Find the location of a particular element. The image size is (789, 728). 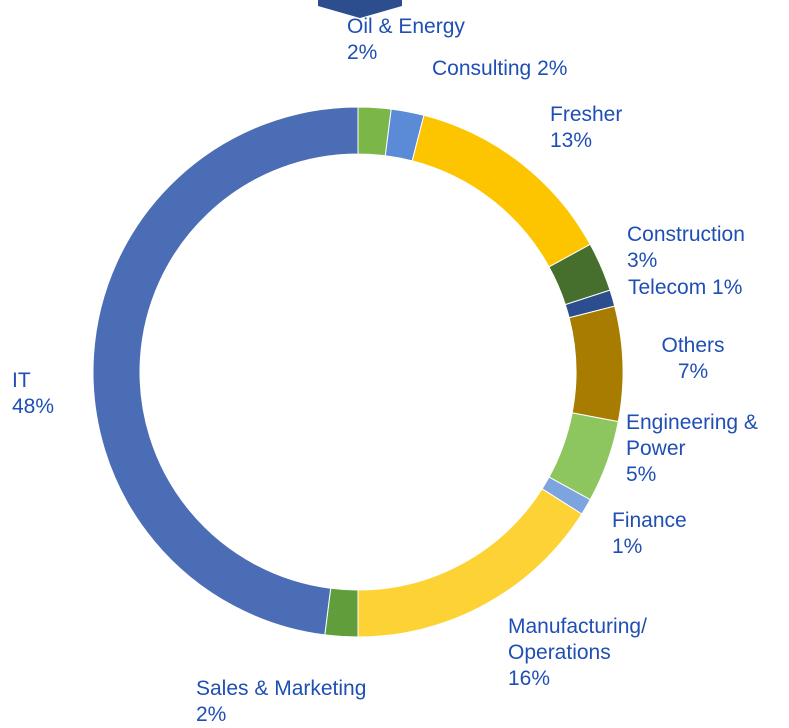

category-name: Telecom is located at coordinates (667, 287).